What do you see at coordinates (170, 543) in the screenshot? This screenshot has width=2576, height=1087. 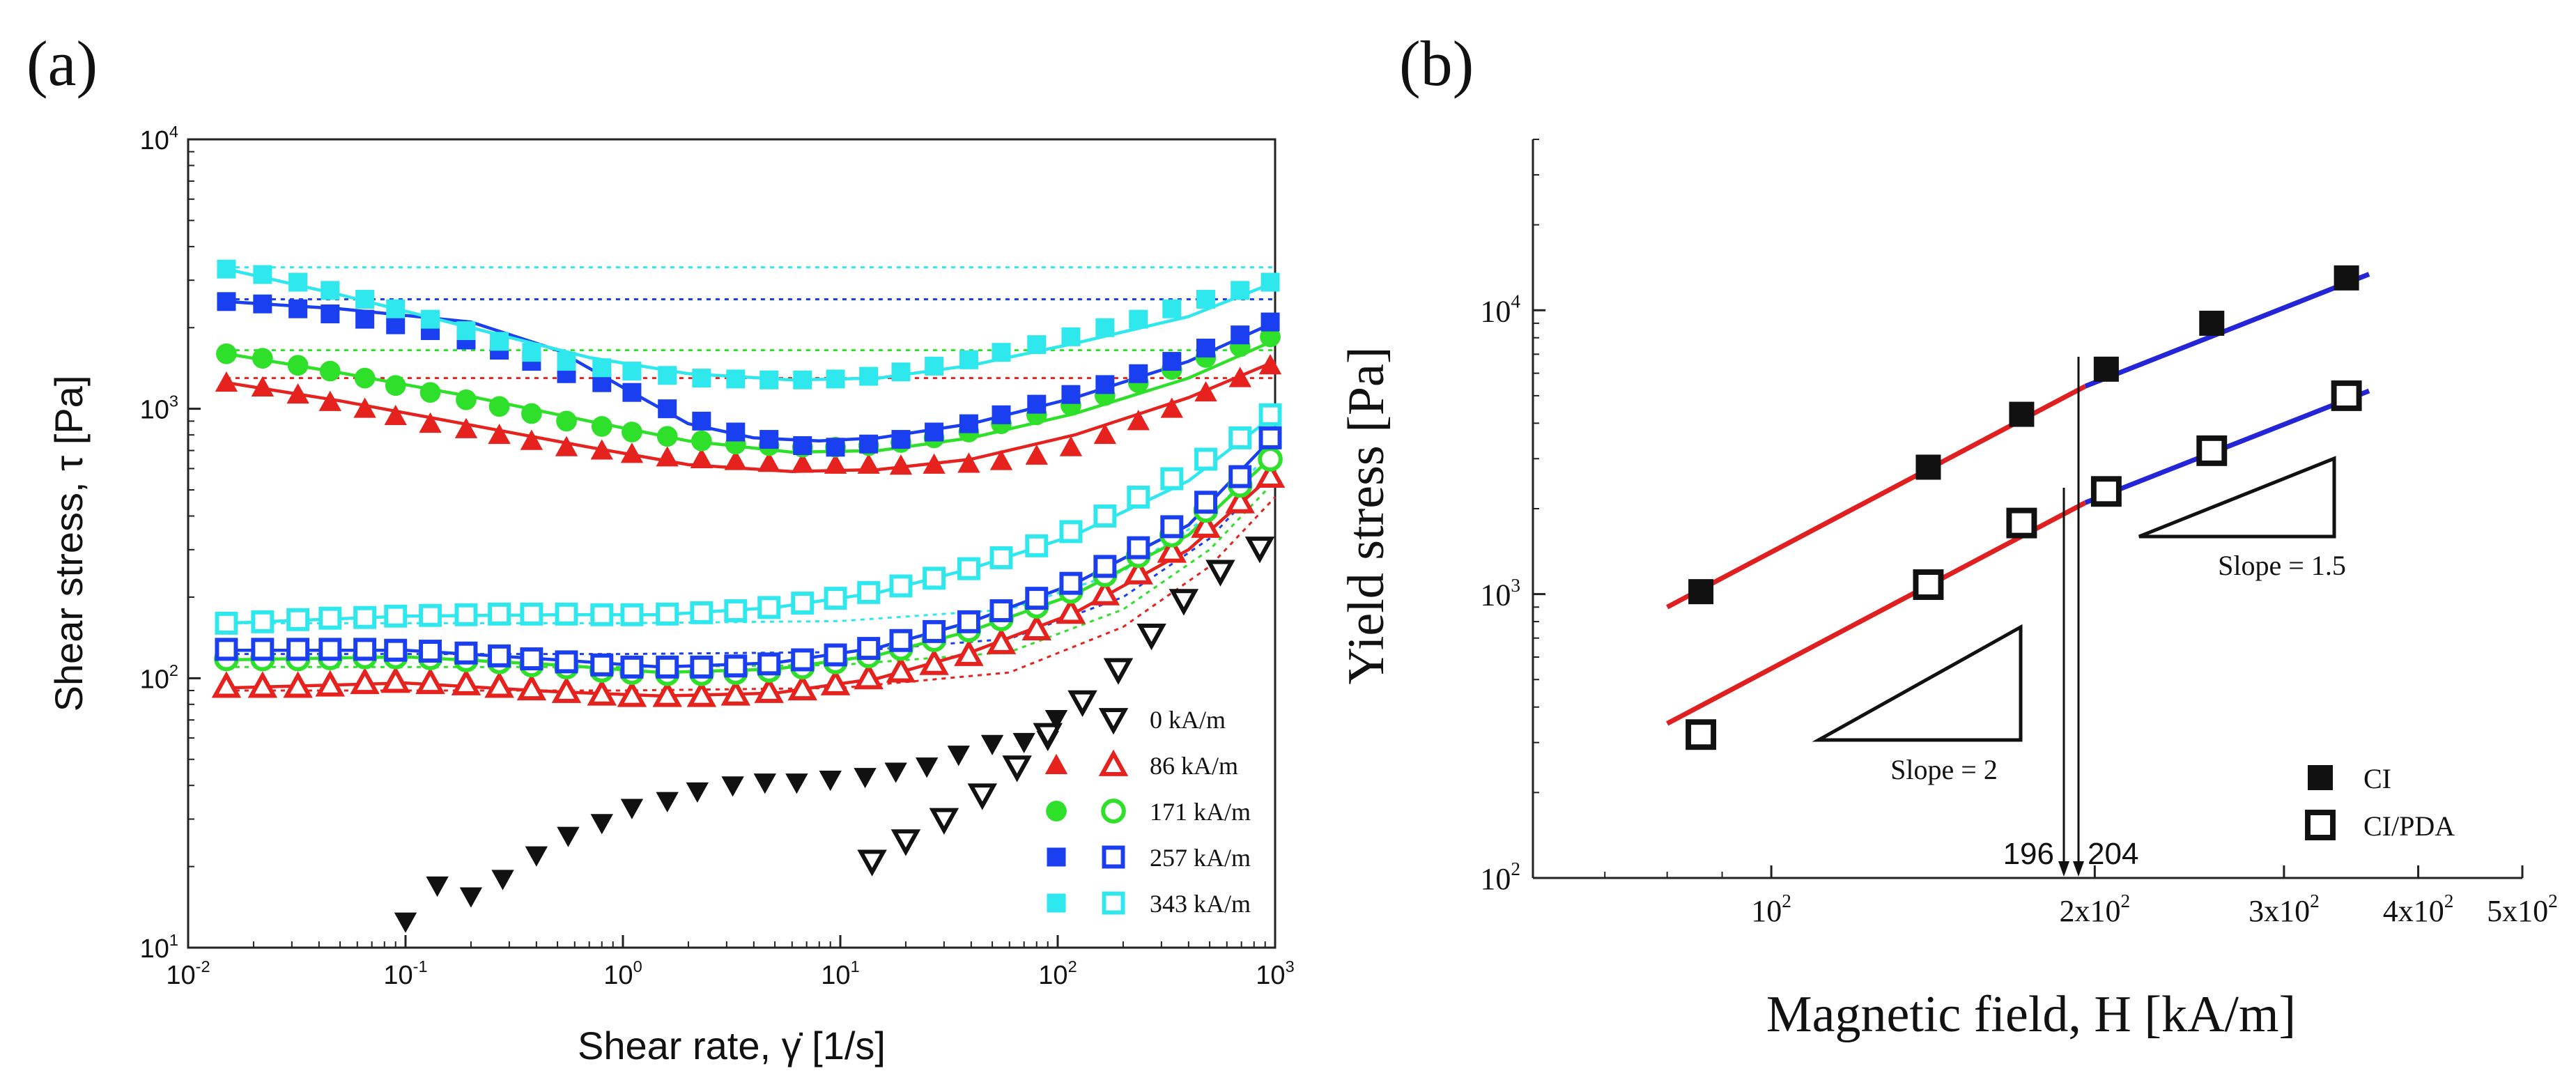 I see `chart-a-y-axis: 101 102 103 104` at bounding box center [170, 543].